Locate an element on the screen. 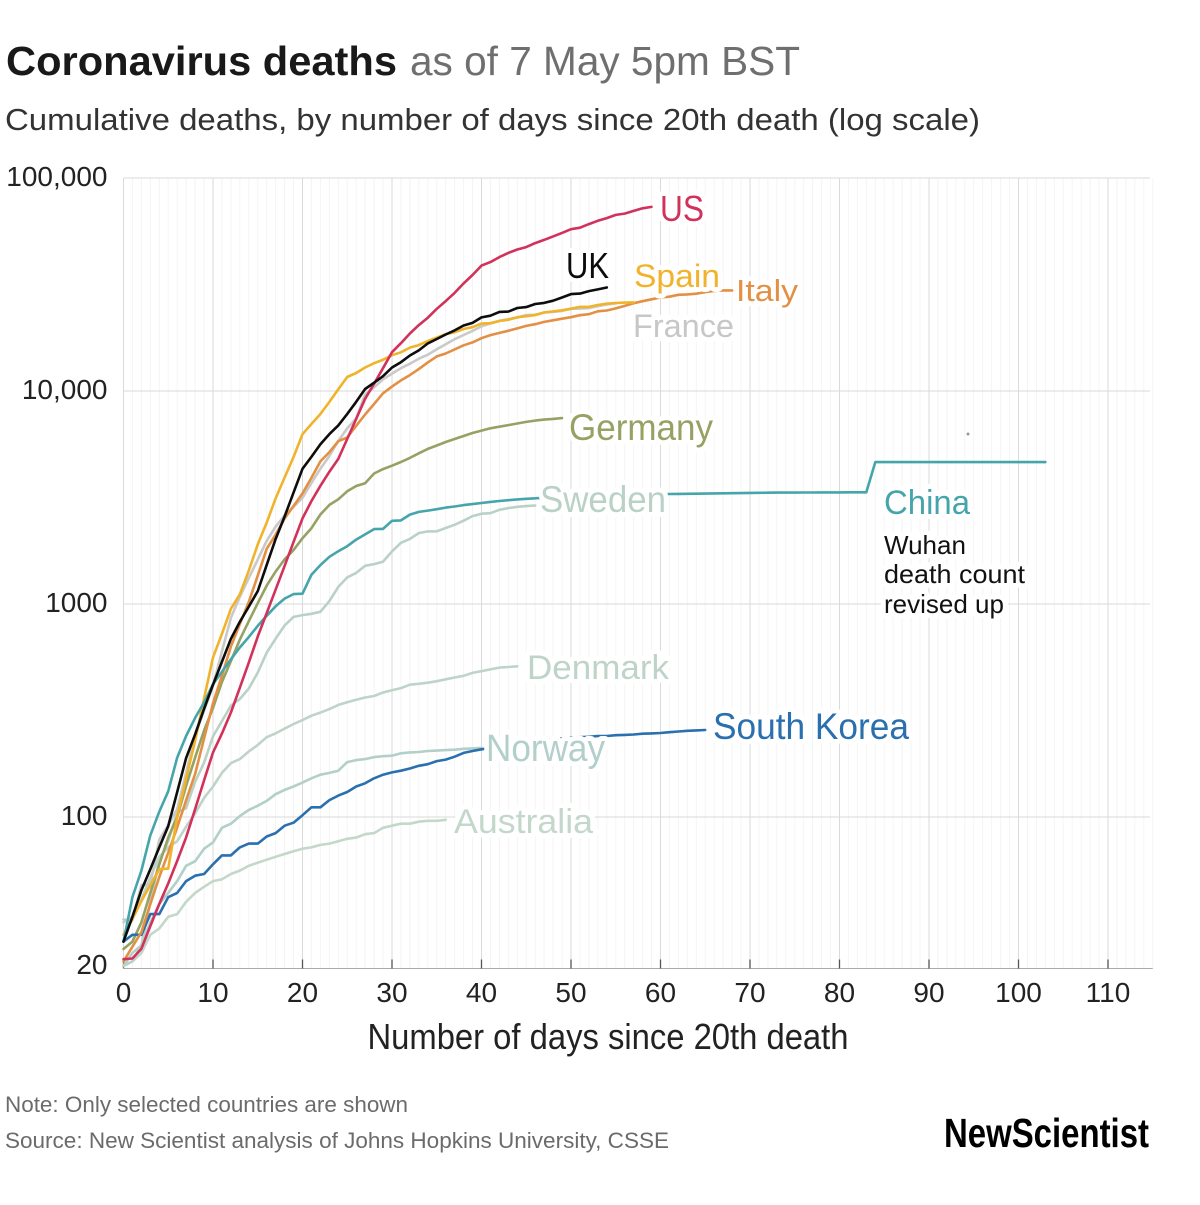 This screenshot has width=1200, height=1205. svg-text: Australia is located at coordinates (523, 822).